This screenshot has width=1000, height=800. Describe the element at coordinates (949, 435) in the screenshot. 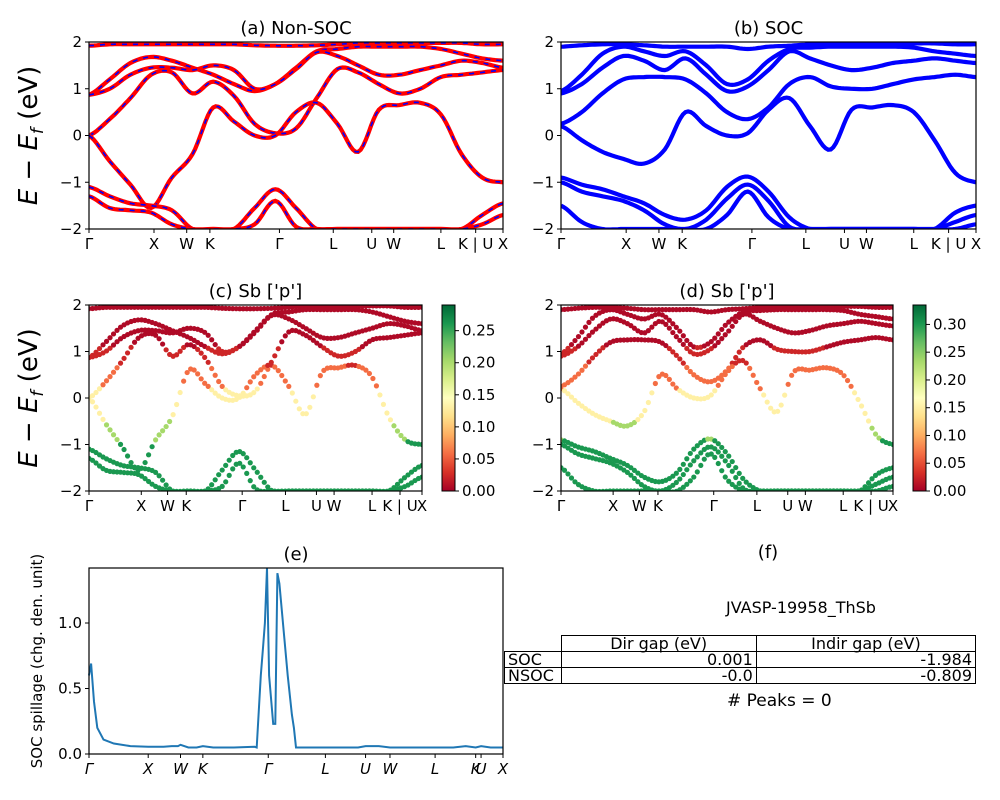

I see `colorbar-tick-label: 0.10` at that location.